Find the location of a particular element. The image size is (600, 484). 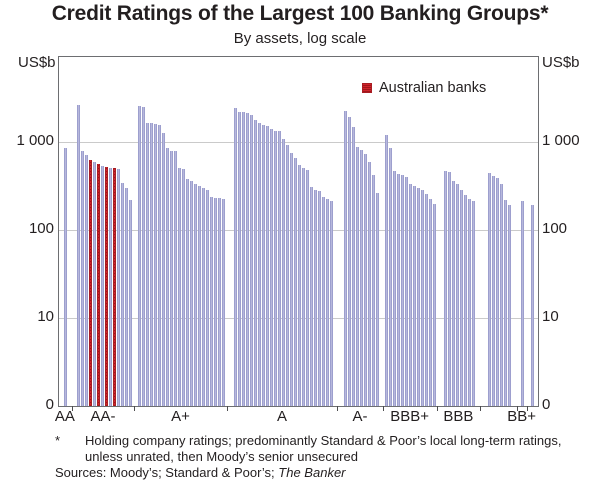

y-axis-label-right-1000: 1 000 is located at coordinates (561, 140).